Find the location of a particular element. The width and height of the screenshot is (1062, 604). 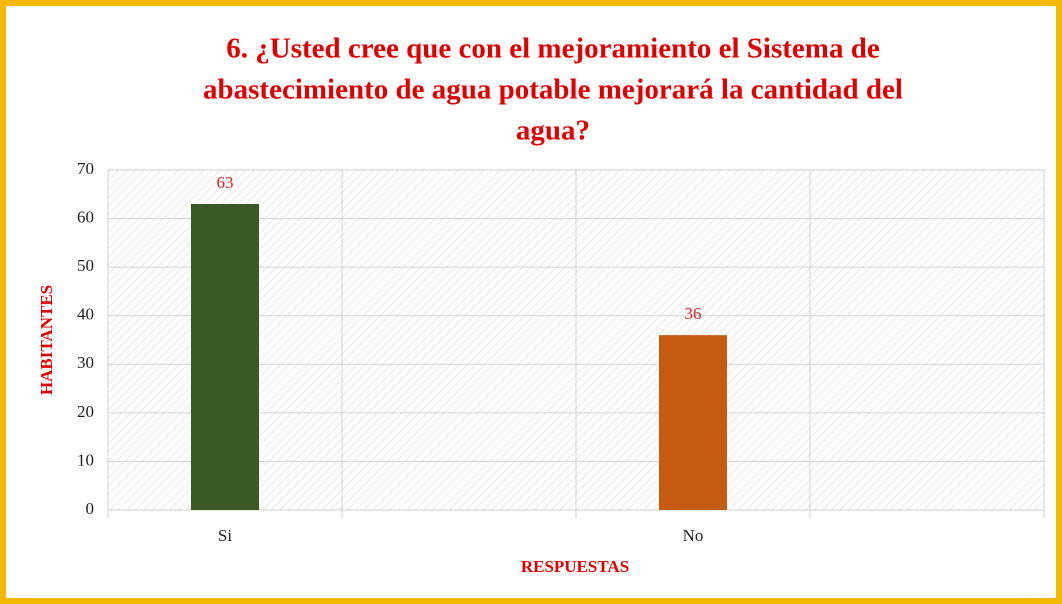

y-tick-label: 10 is located at coordinates (85, 459).